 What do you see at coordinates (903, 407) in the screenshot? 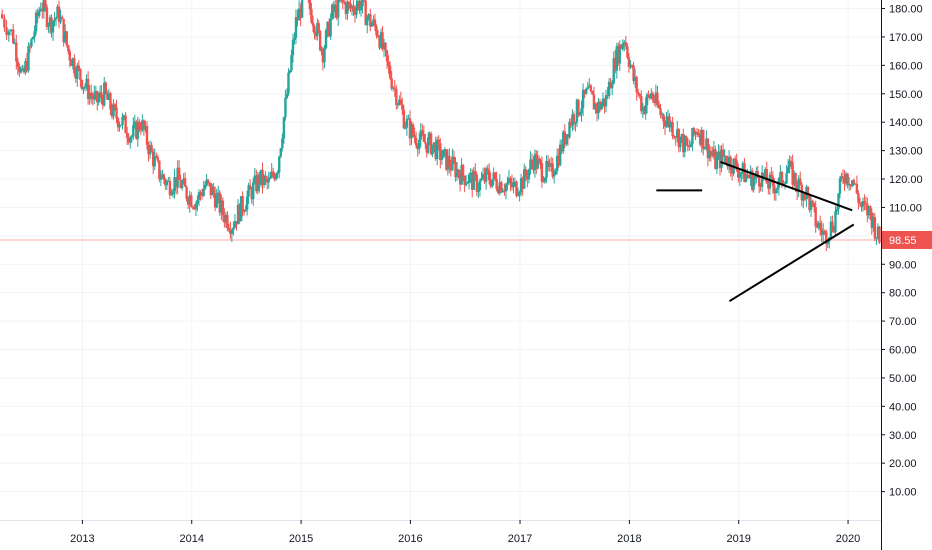
I see `y-tick-label: 40.00` at bounding box center [903, 407].